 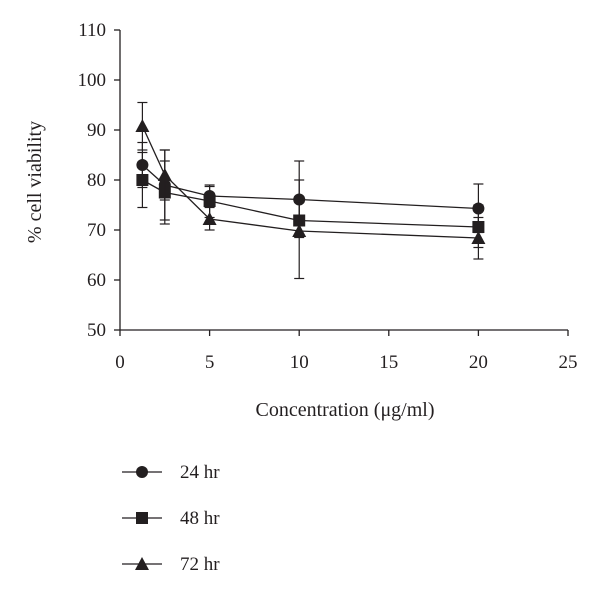 What do you see at coordinates (200, 472) in the screenshot?
I see `legend-label: 24 hr` at bounding box center [200, 472].